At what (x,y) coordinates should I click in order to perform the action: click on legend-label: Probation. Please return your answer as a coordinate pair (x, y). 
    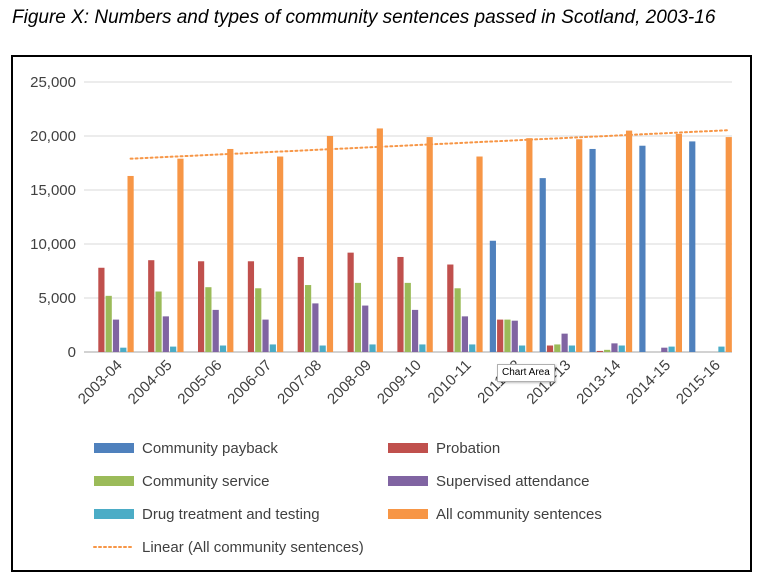
    Looking at the image, I should click on (468, 448).